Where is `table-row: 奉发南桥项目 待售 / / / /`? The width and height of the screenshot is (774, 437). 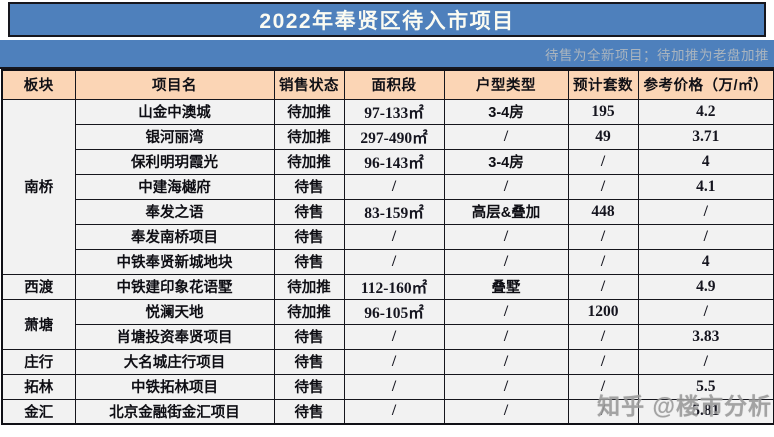 table-row: 奉发南桥项目 待售 / / / / is located at coordinates (388, 236).